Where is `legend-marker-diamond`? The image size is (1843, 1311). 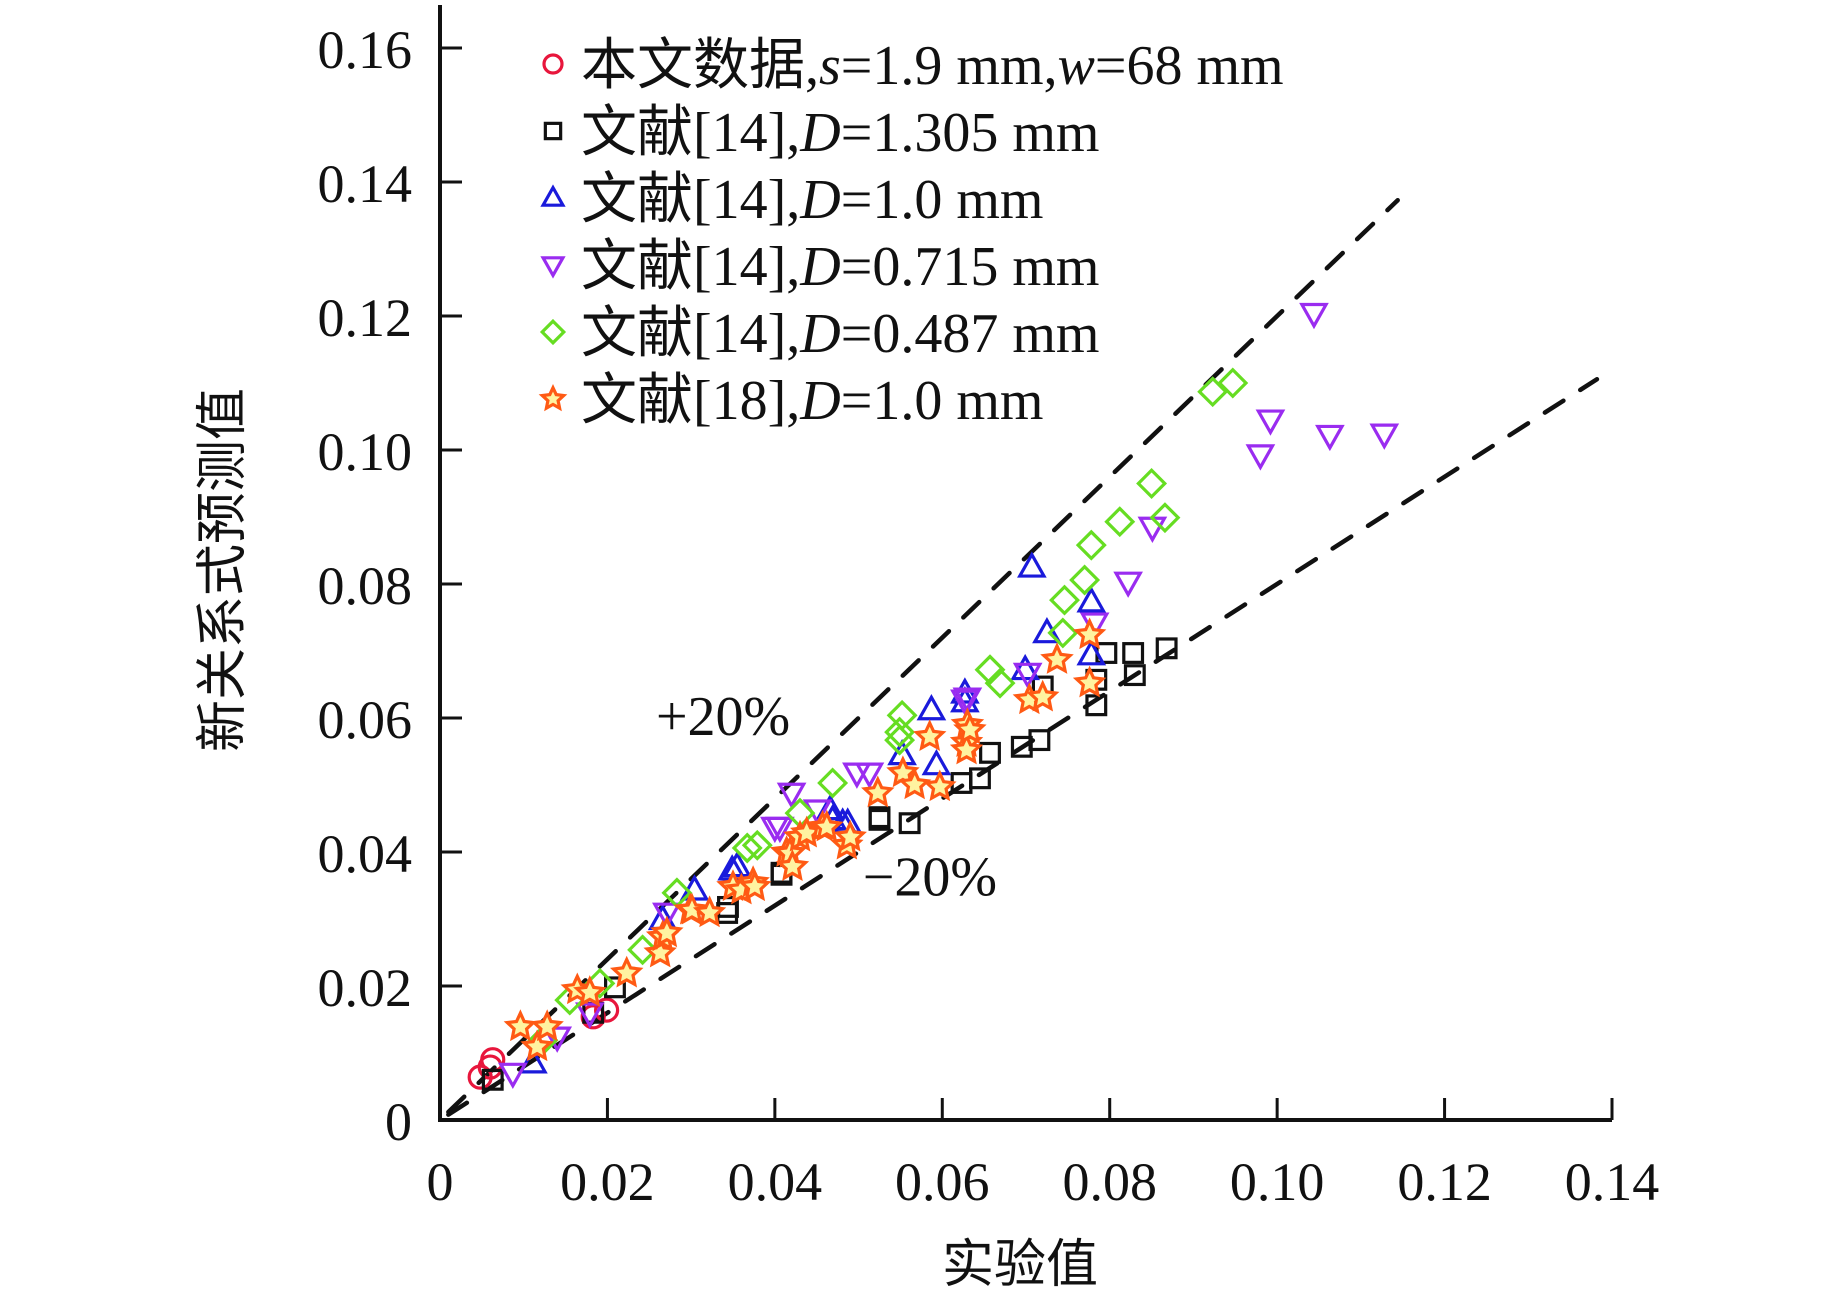
legend-marker-diamond is located at coordinates (553, 332).